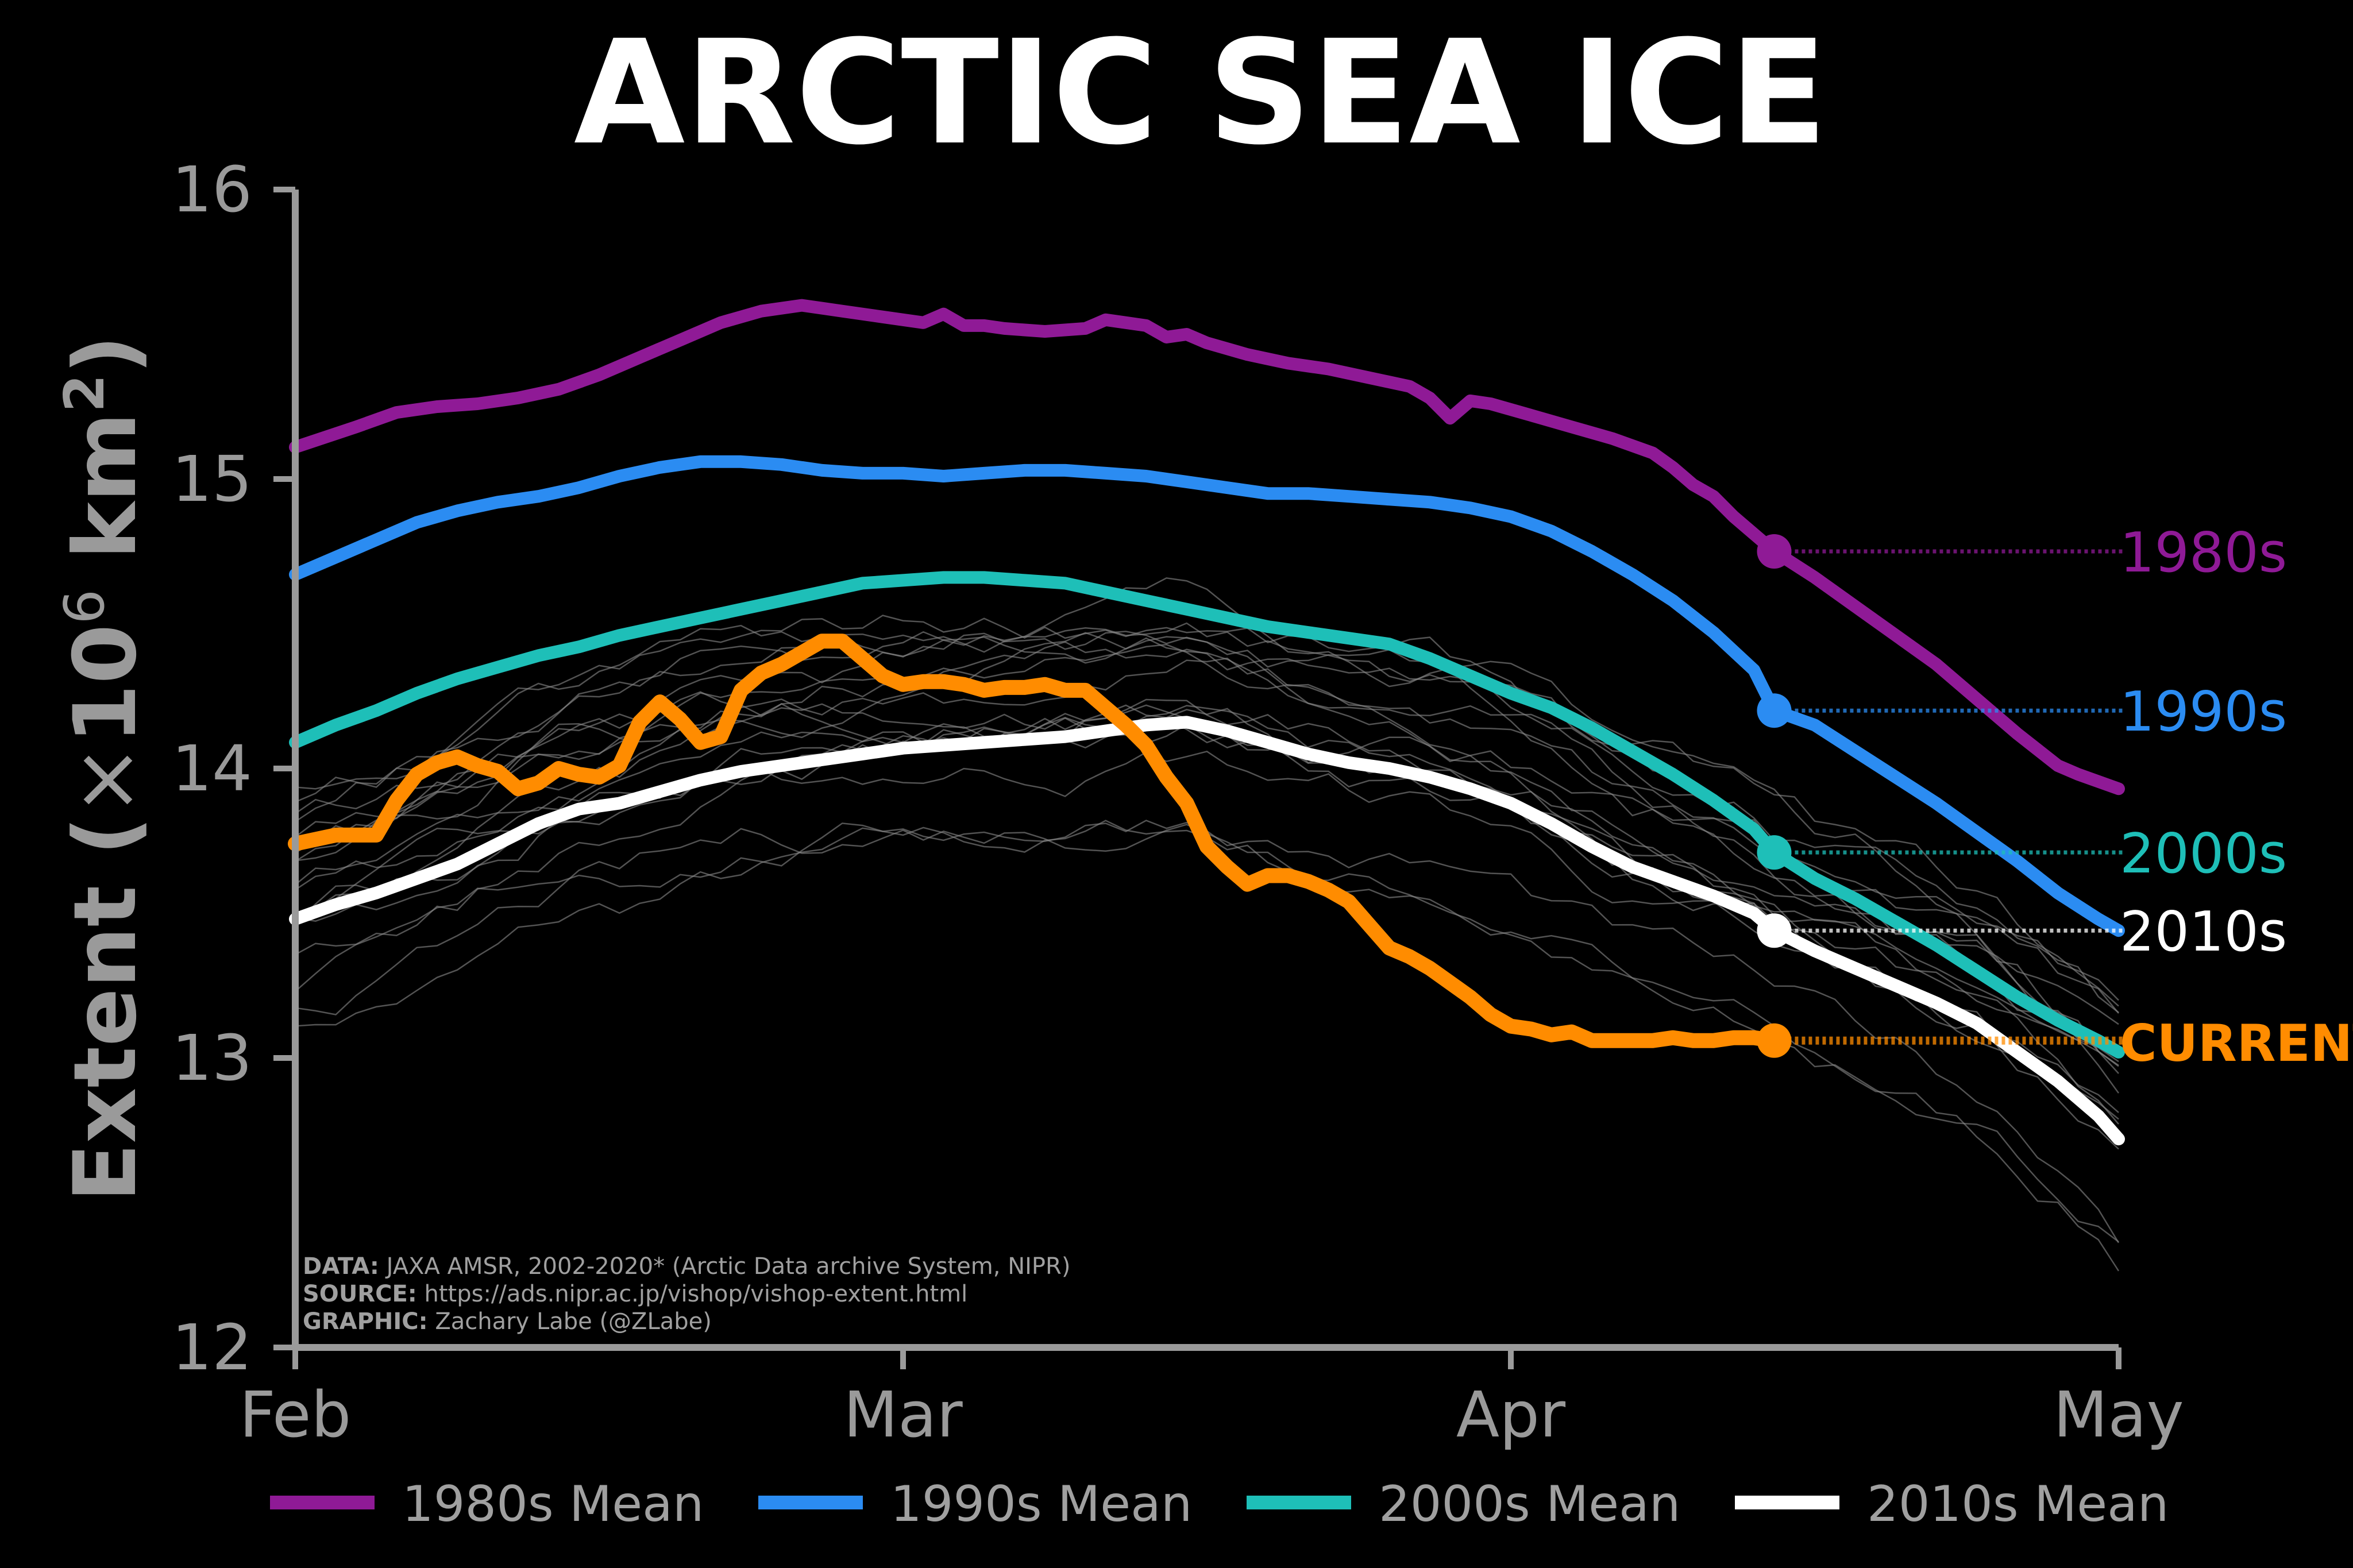 Image resolution: width=2353 pixels, height=1568 pixels. I want to click on y-axis-ticks: 12 13 14 15 16, so click(233, 768).